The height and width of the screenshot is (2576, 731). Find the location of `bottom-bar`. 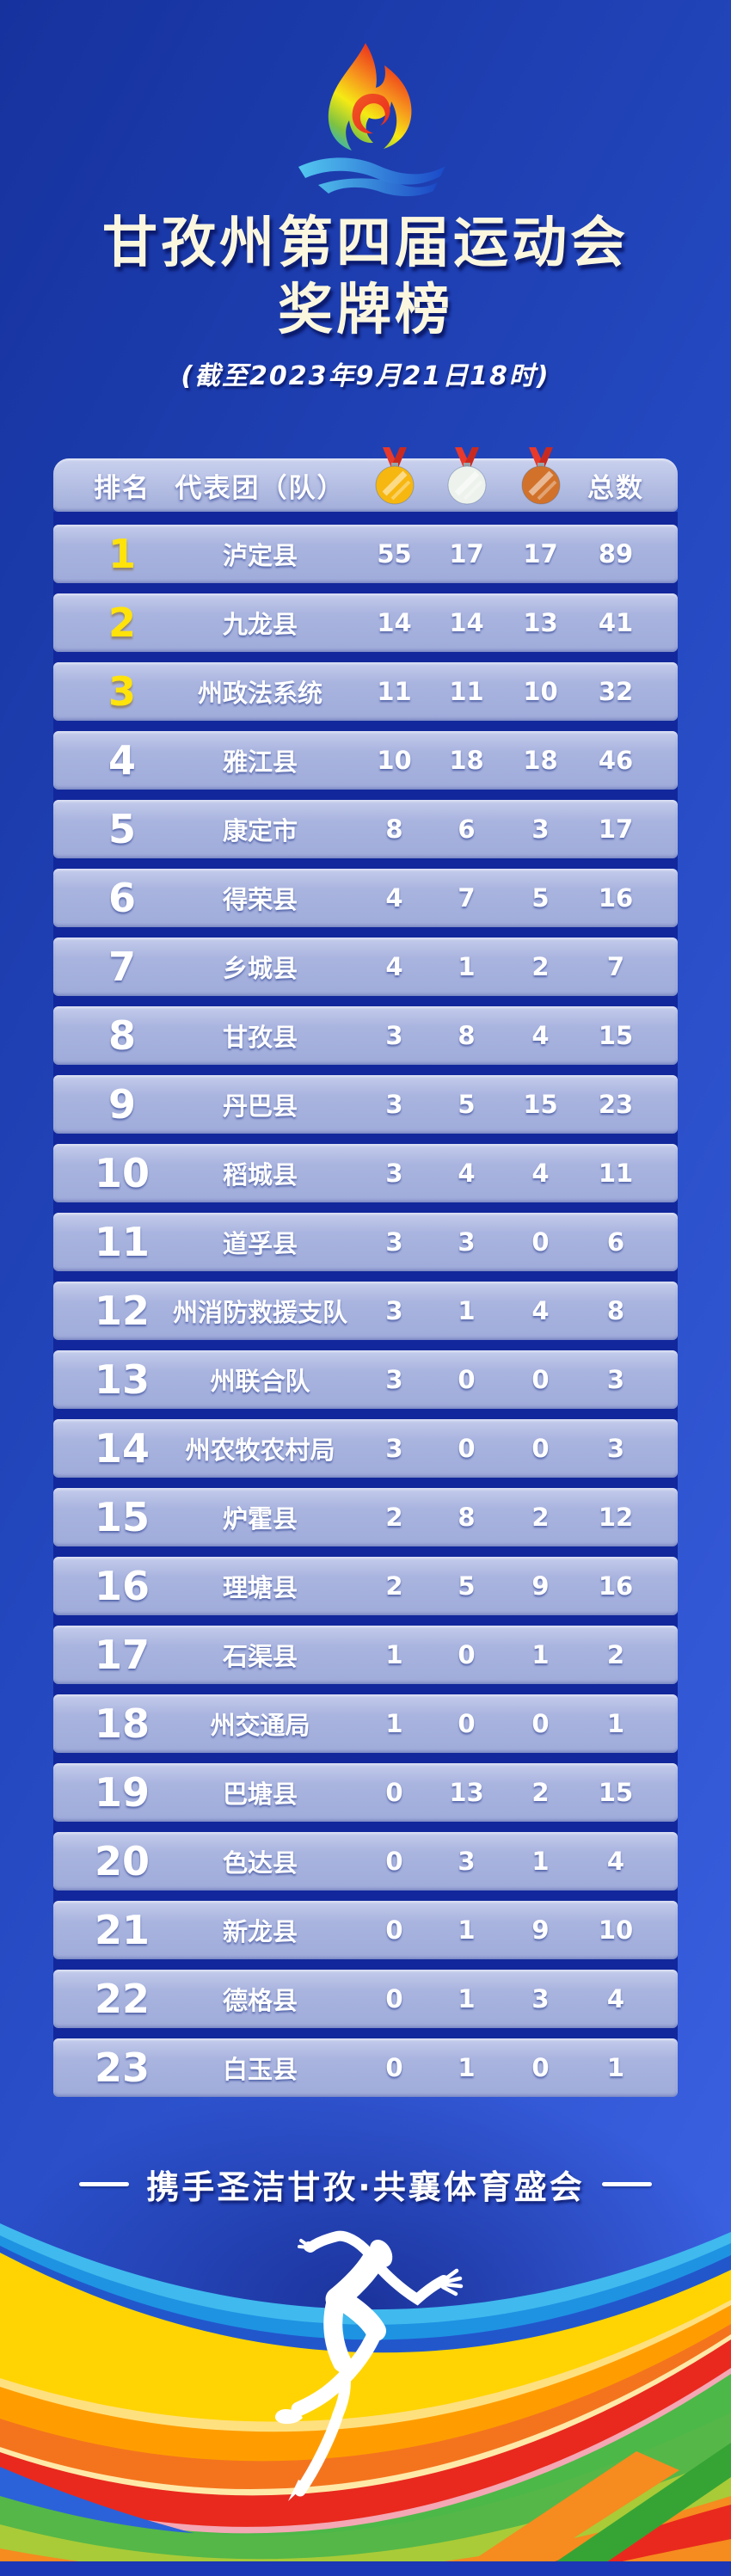

bottom-bar is located at coordinates (365, 2568).